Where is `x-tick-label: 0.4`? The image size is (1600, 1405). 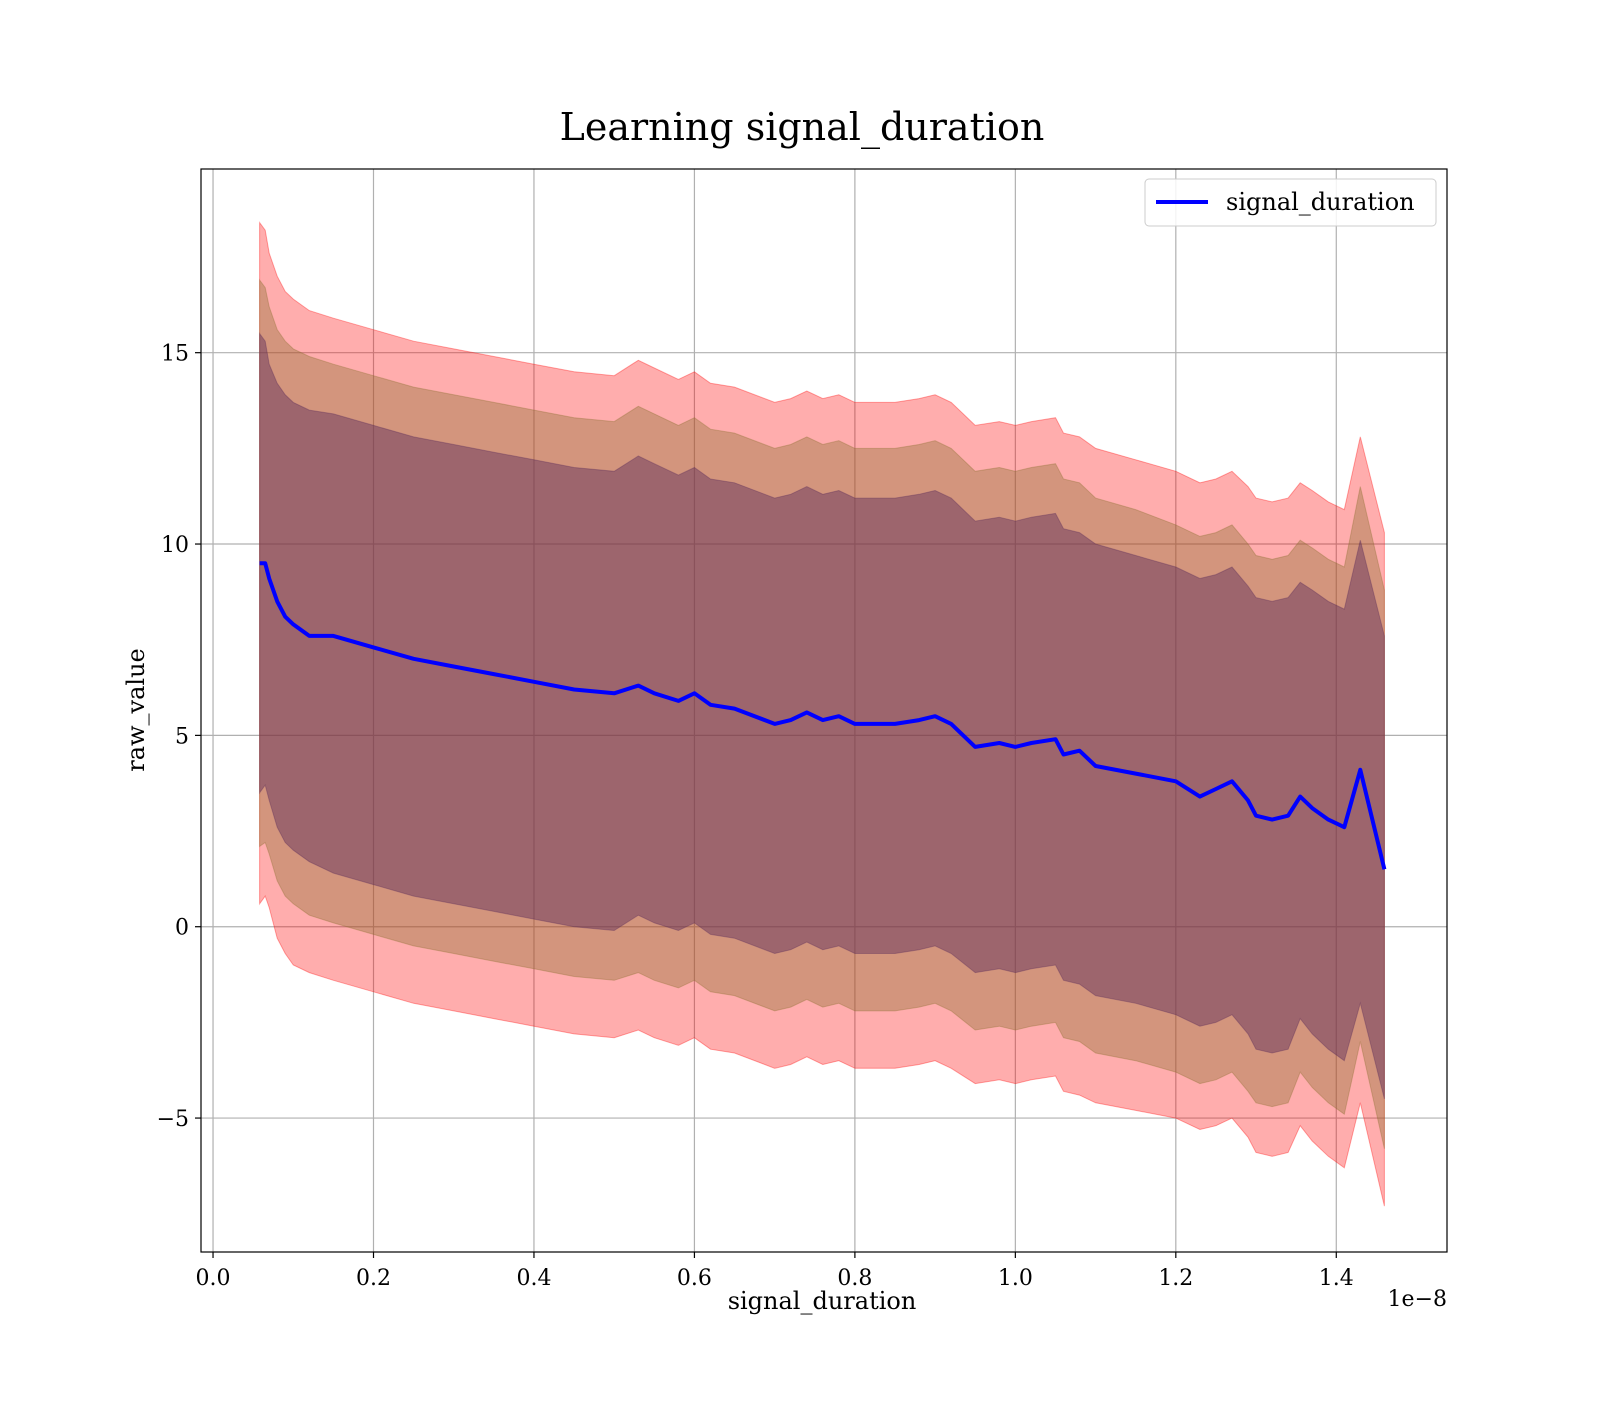
x-tick-label: 0.4 is located at coordinates (533, 1278).